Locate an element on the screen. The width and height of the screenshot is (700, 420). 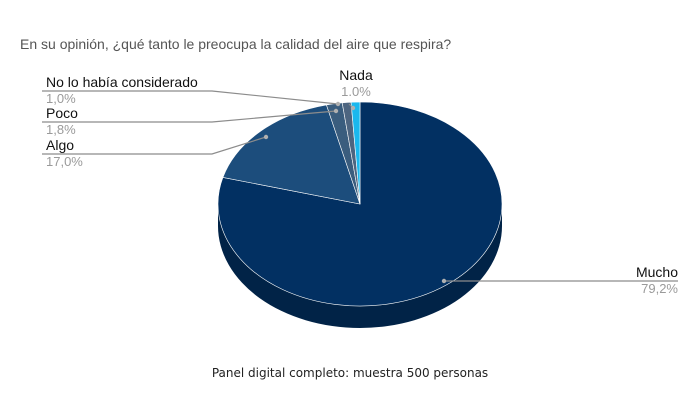
pie-depth is located at coordinates (360, 266).